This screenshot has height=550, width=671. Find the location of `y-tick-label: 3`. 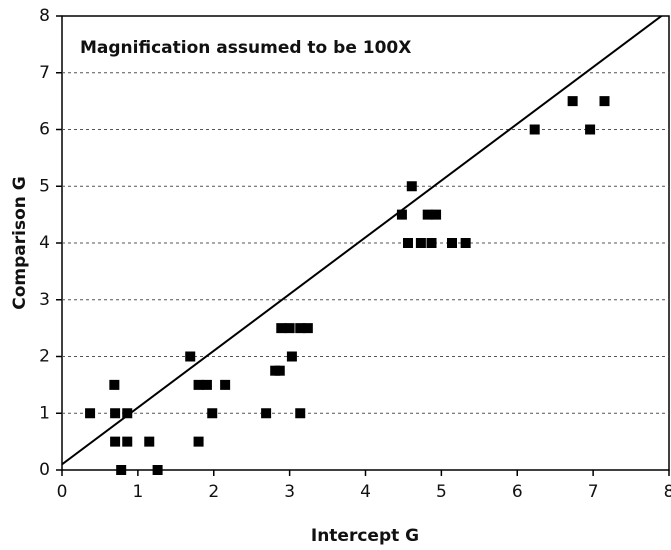

y-tick-label: 3 is located at coordinates (44, 300).